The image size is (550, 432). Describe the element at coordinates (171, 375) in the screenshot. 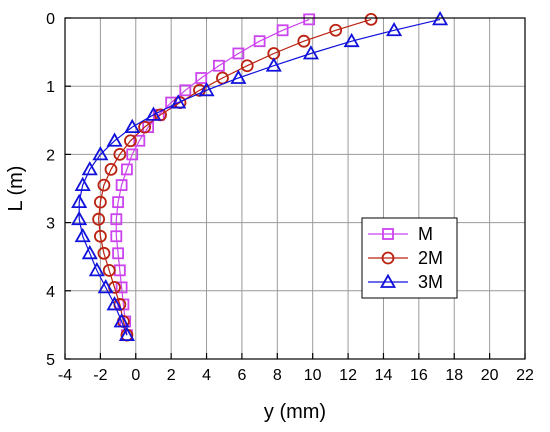

I see `x-tick-label: 2` at that location.